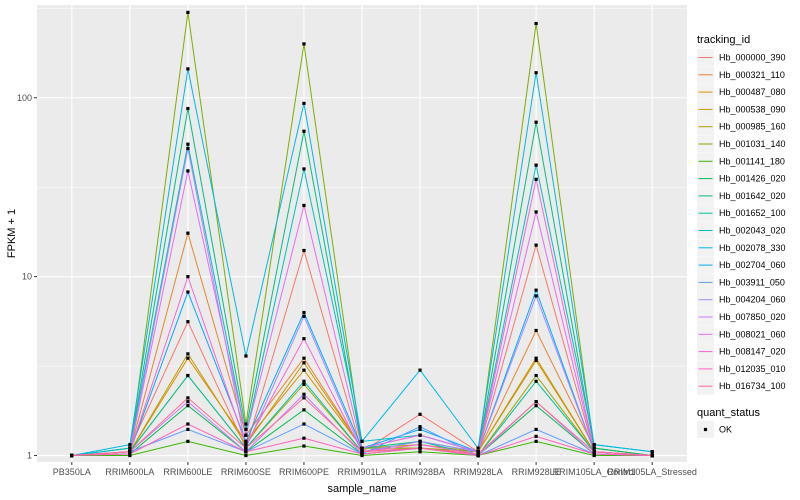 This screenshot has height=500, width=800. I want to click on legend-label: Hb_007850_020, so click(752, 317).